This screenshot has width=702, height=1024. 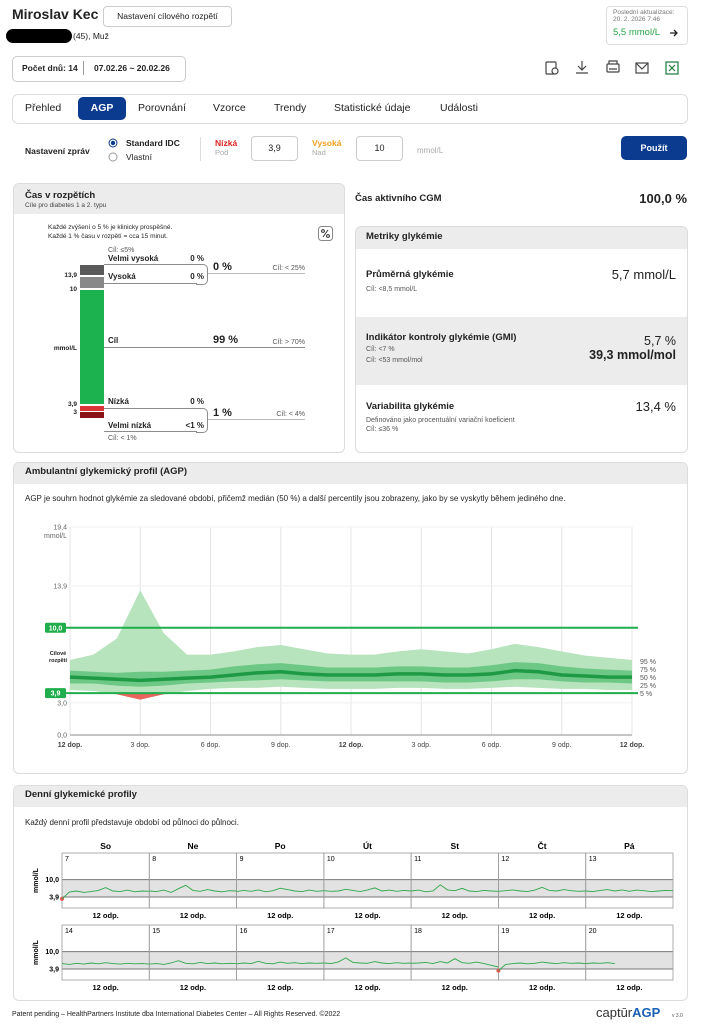 I want to click on card-subtitle: Cíle pro diabetes 1 a 2. typu, so click(x=66, y=205).